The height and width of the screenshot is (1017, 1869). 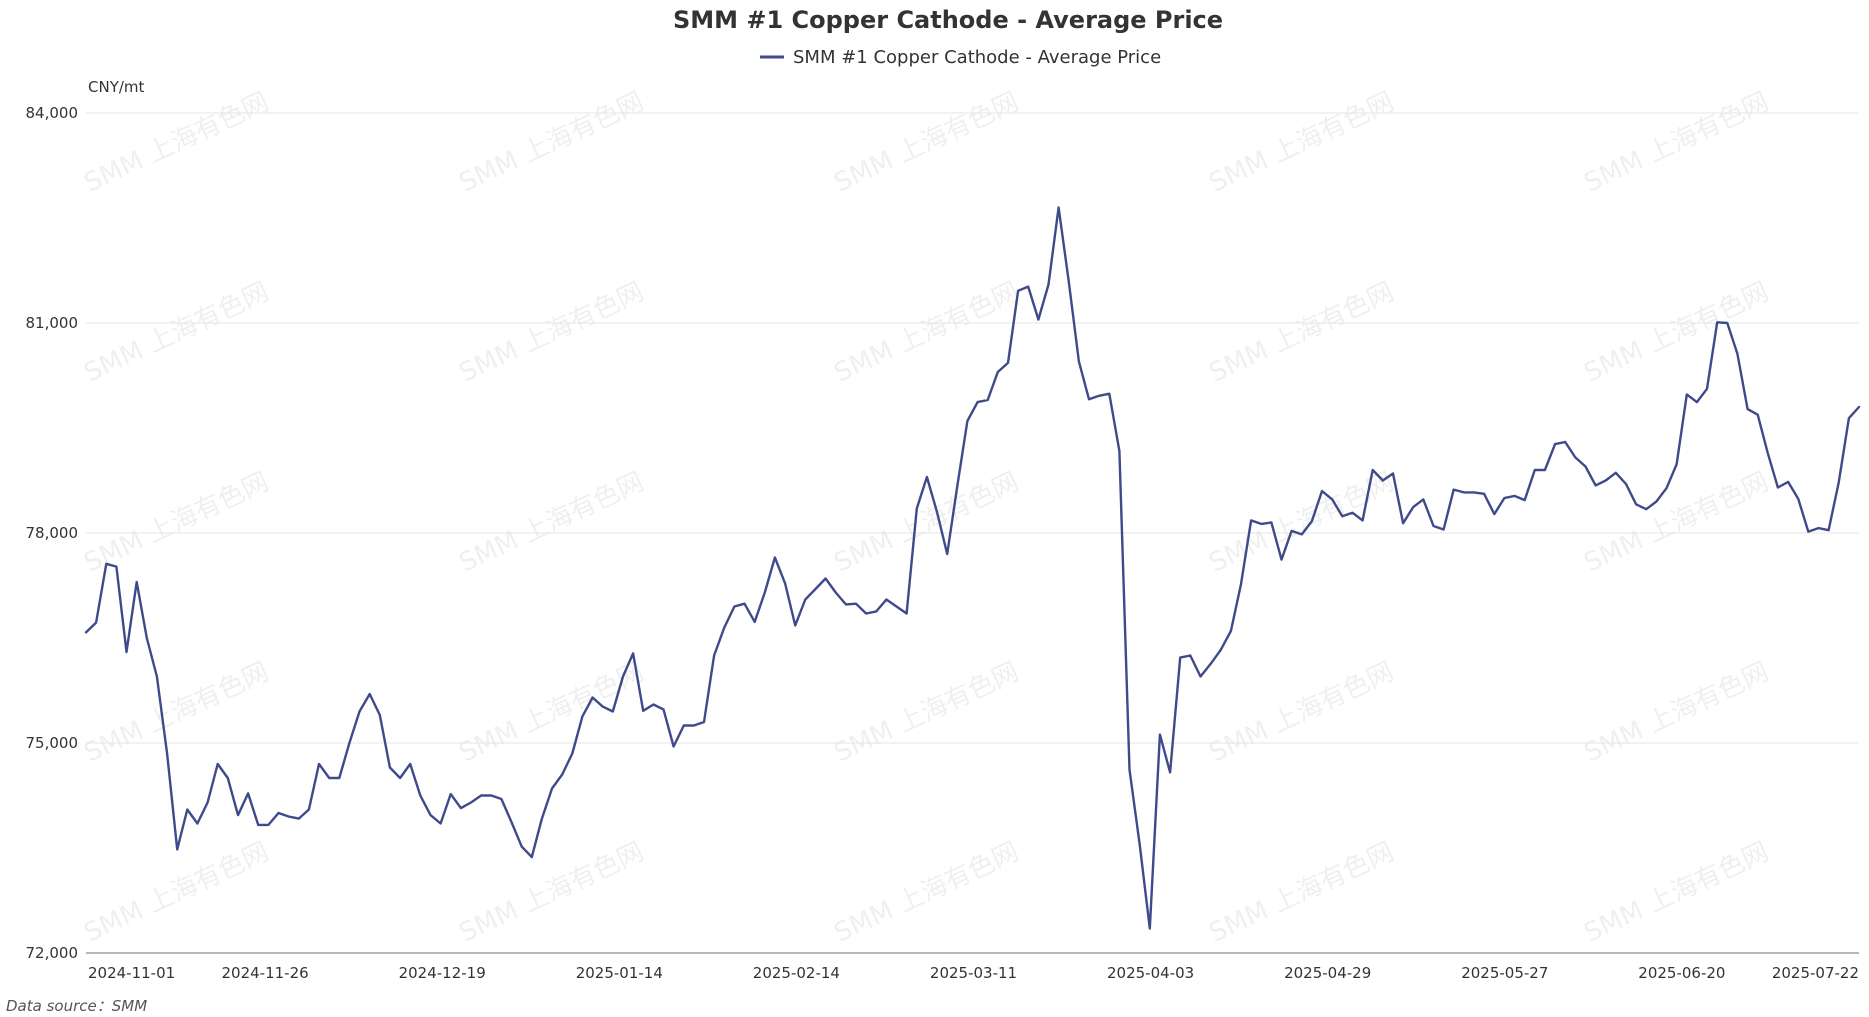 I want to click on x-tick-label: 2025-03-11, so click(x=973, y=973).